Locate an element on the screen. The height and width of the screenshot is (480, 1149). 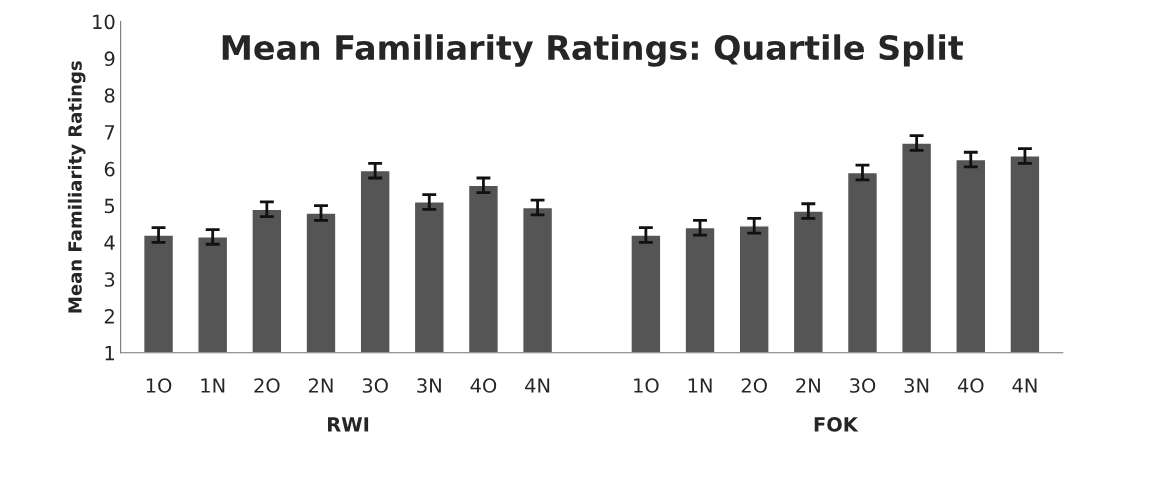
y-tick-label: 3 is located at coordinates (109, 279).